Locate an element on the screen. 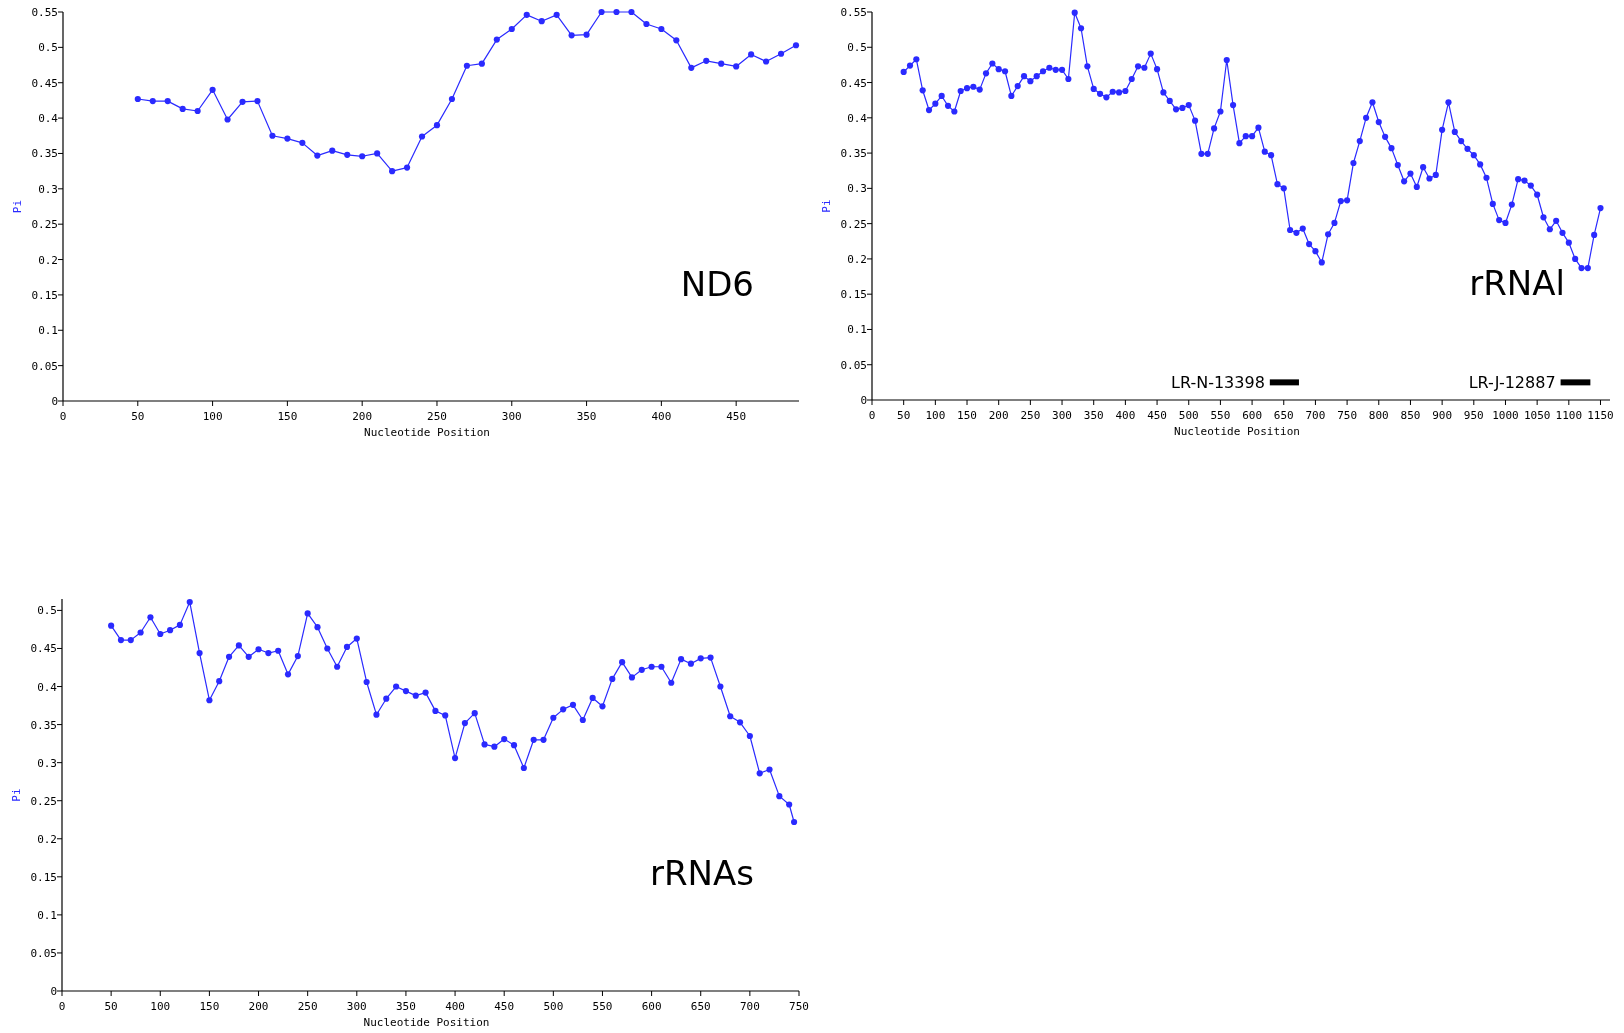  x-tick-label: 700 is located at coordinates (1315, 415).